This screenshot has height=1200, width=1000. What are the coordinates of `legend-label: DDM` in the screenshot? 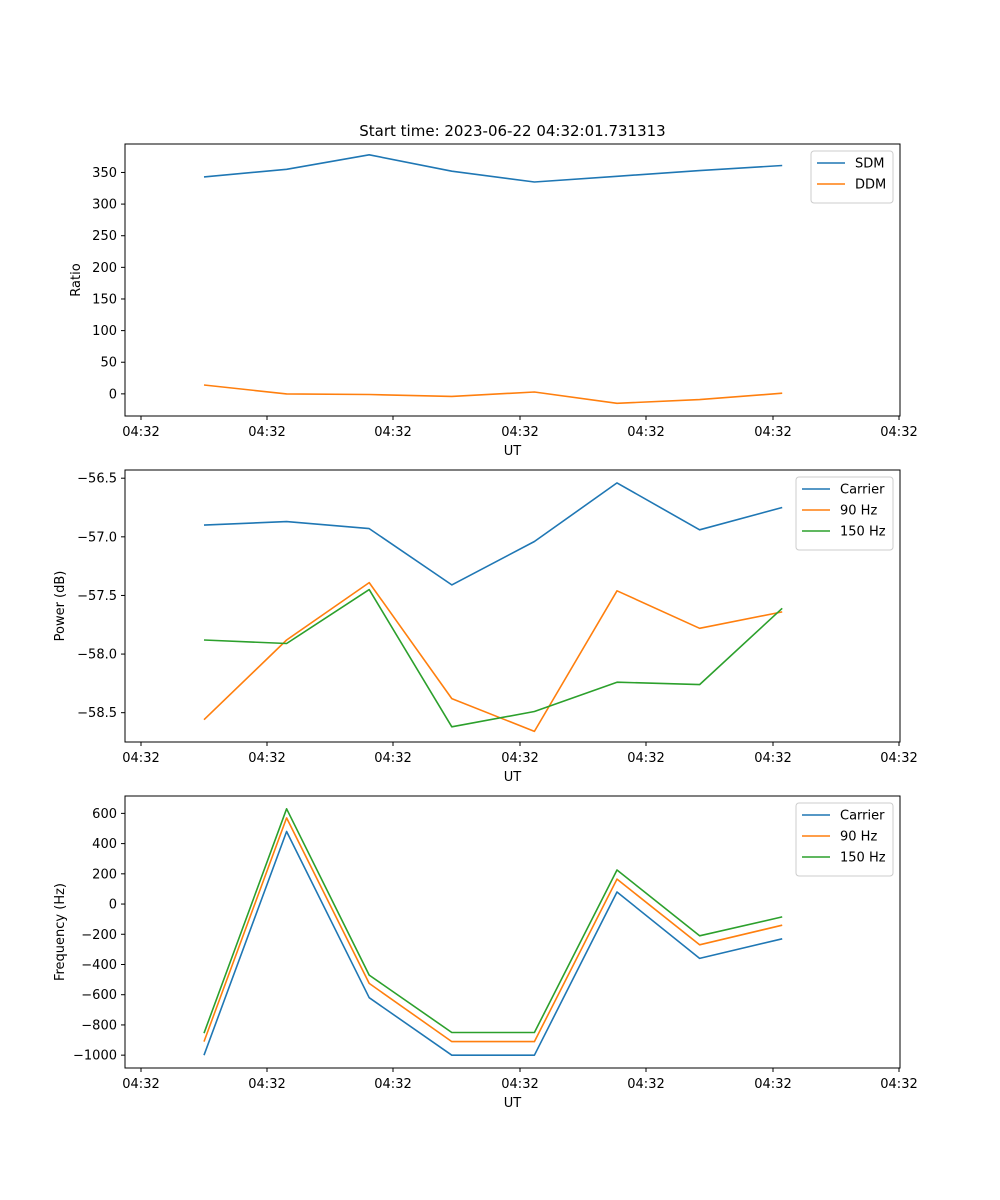 It's located at (870, 185).